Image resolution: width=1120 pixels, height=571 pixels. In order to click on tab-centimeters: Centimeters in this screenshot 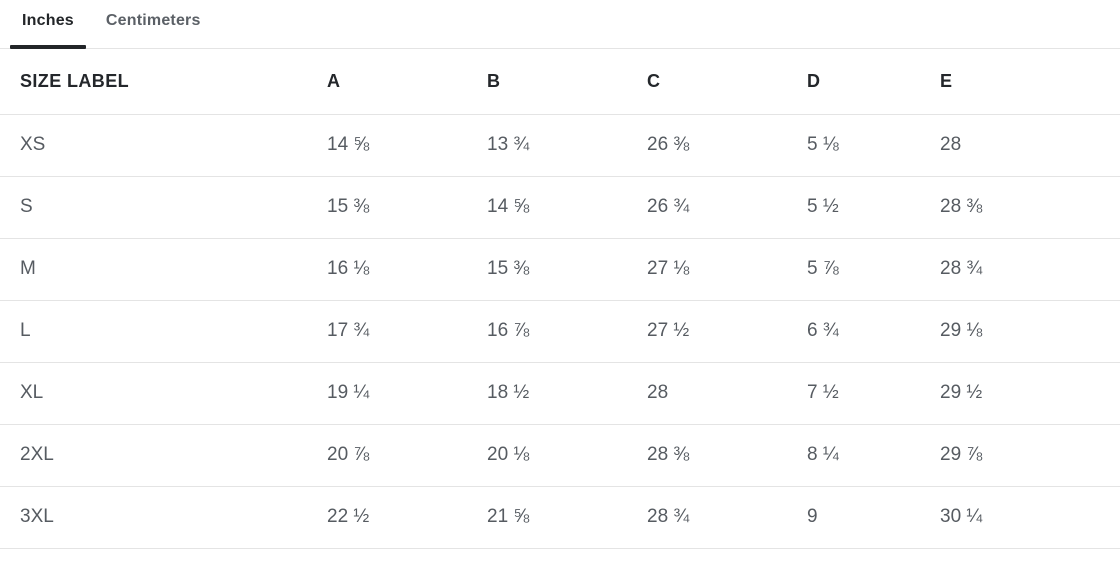, I will do `click(153, 24)`.